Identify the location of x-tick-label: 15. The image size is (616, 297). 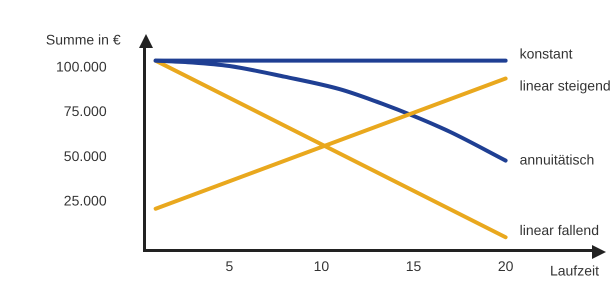
(414, 266).